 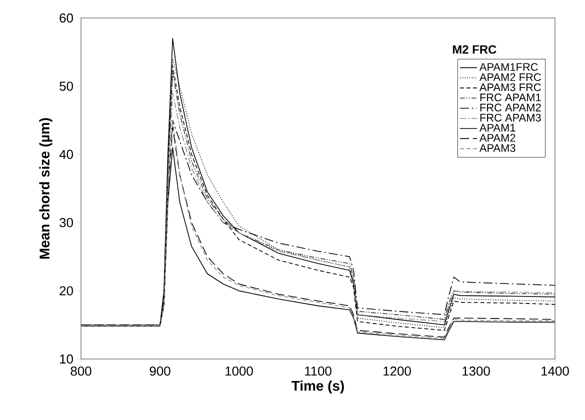 I want to click on y-axis-title: Mean chord size (µm), so click(x=45, y=188).